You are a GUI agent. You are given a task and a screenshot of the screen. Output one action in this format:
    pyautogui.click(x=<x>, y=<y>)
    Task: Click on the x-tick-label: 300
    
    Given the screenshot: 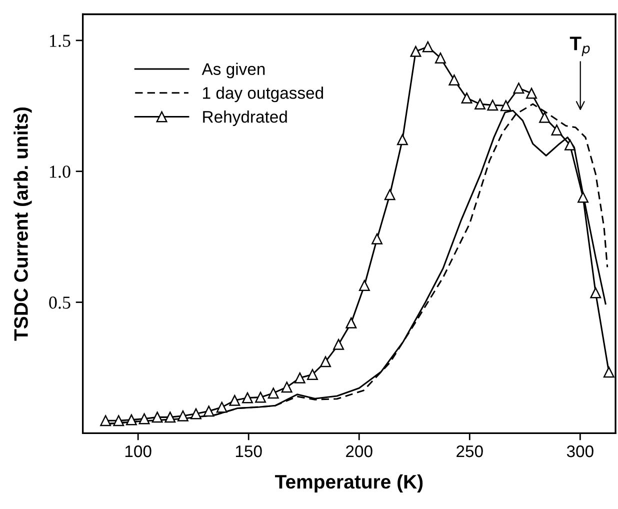 What is the action you would take?
    pyautogui.click(x=580, y=451)
    